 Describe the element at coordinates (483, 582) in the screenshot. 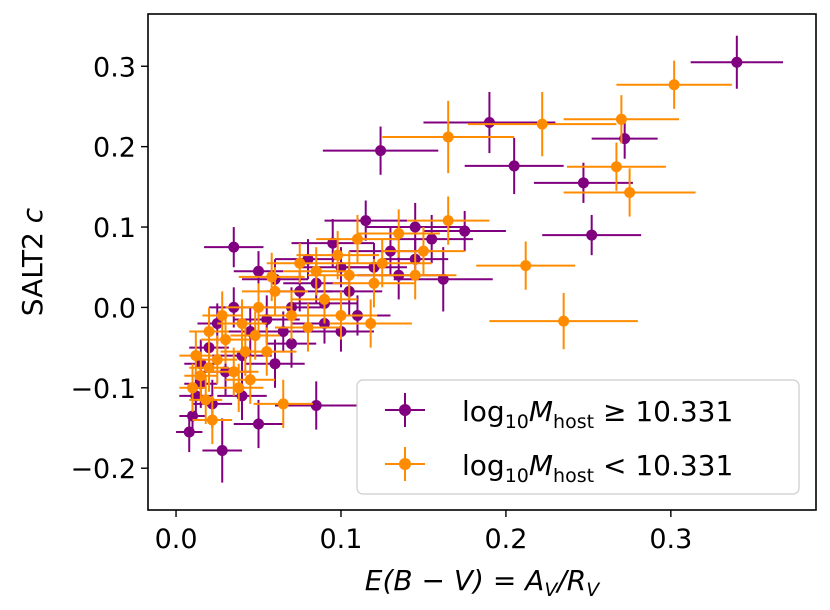

I see `x-axis-label: E(B − V) = AV/RV` at that location.